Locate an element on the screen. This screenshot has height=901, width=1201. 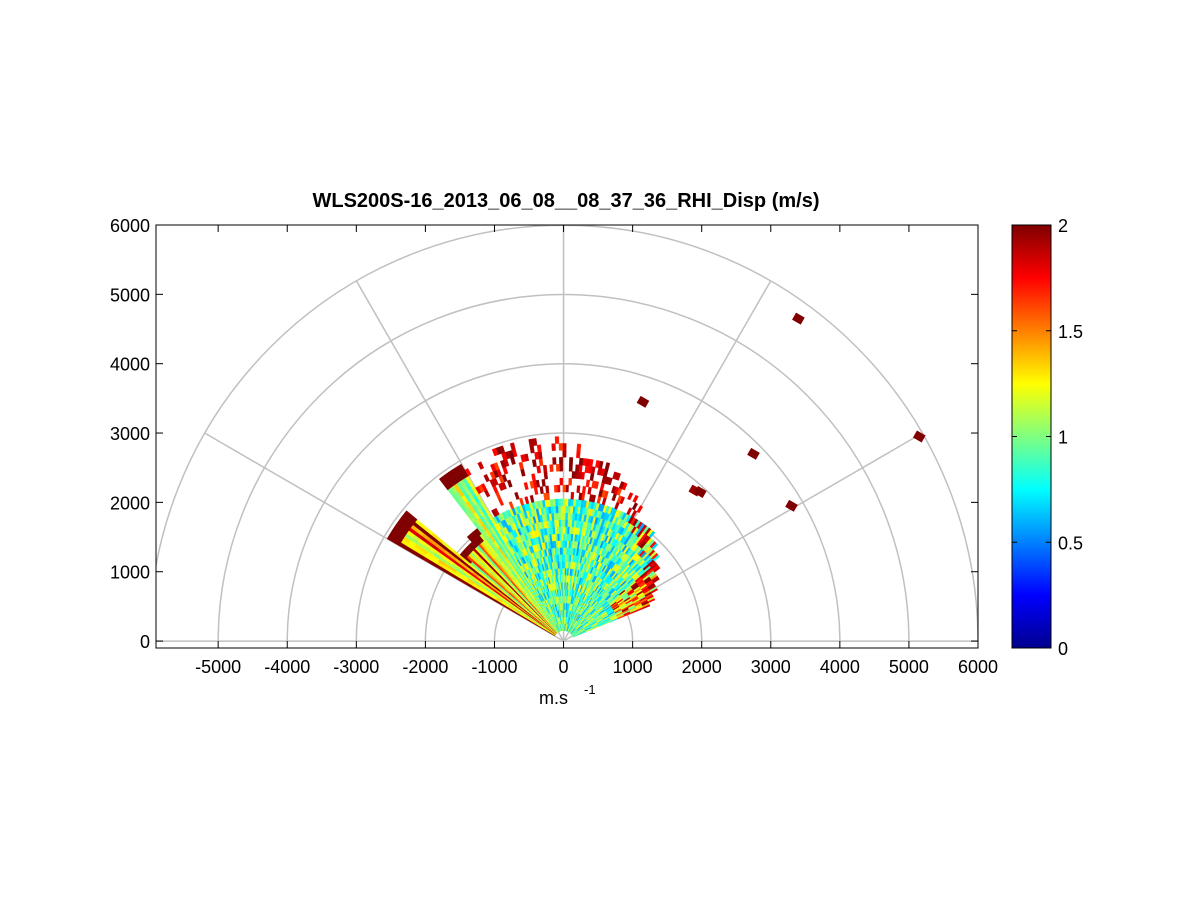
colorbar-ticks: 0 0.5 1 1.5 2 is located at coordinates (1047, 437).